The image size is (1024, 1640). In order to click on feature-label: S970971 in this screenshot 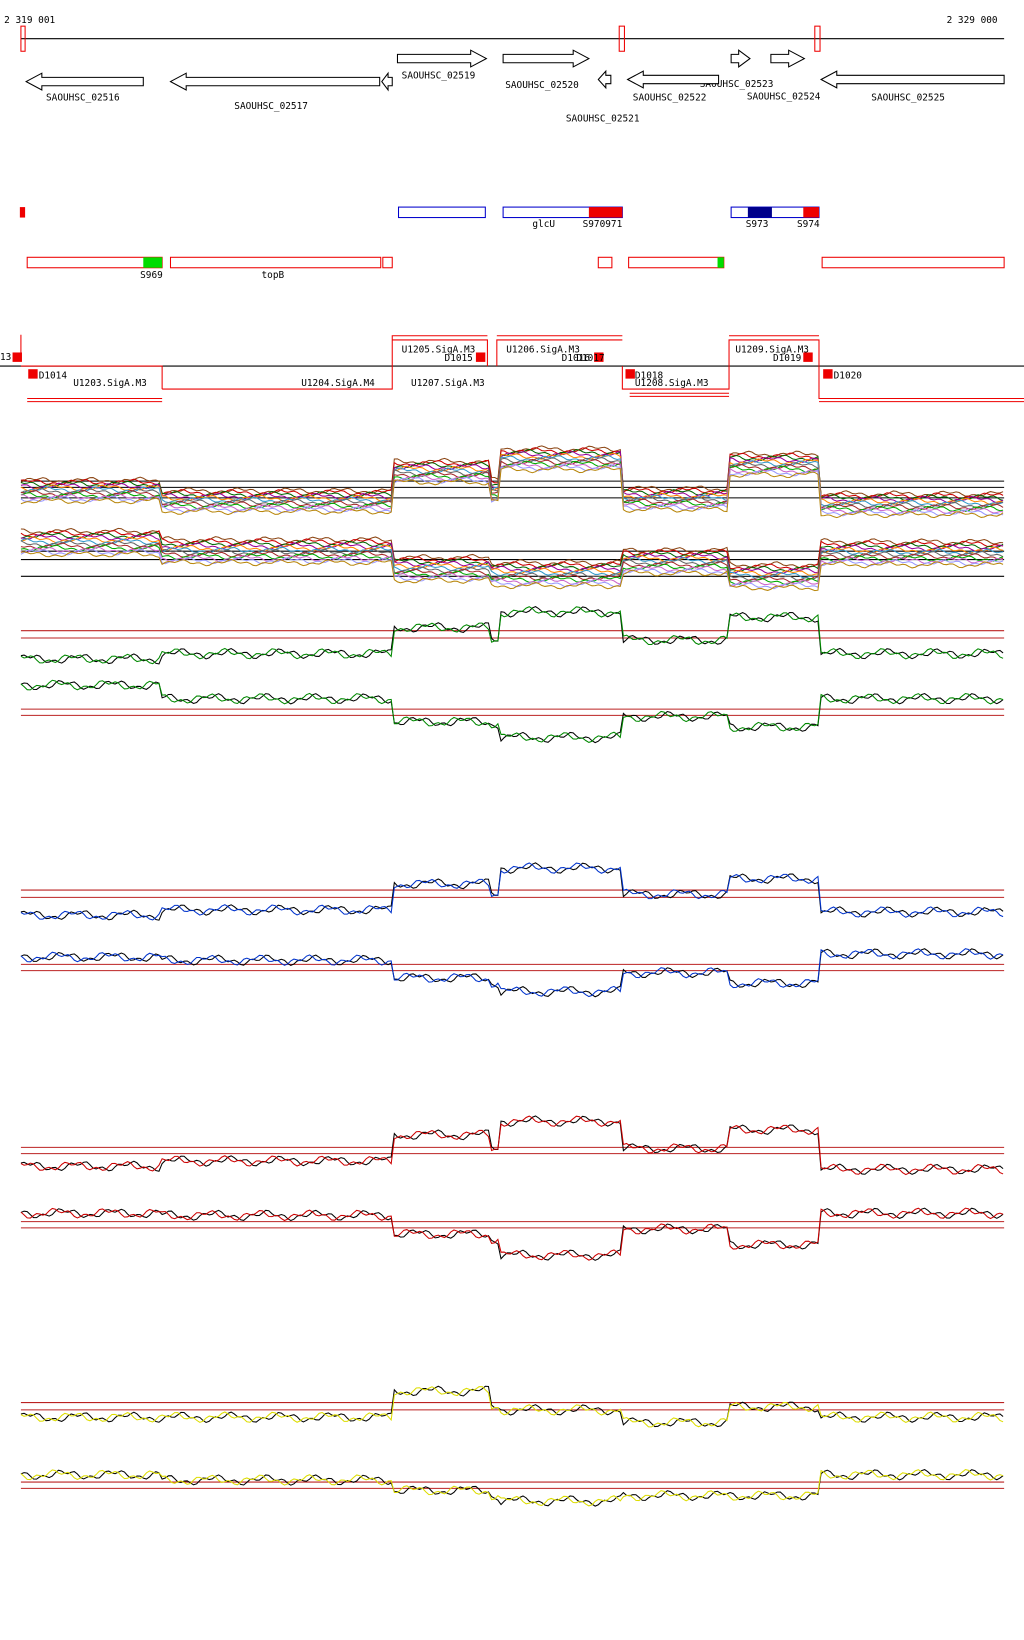, I will do `click(603, 224)`.